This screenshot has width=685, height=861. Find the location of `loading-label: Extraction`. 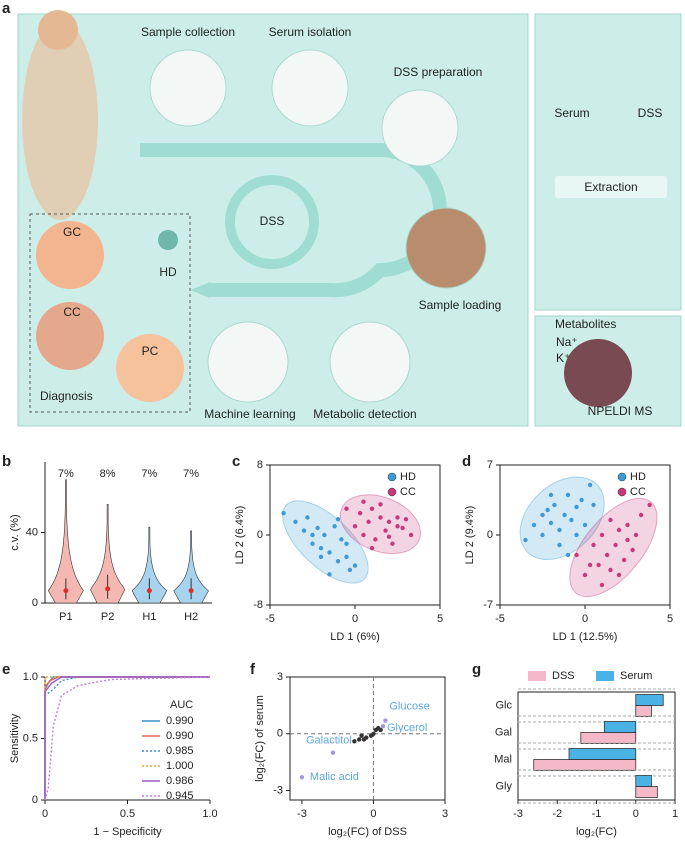

loading-label: Extraction is located at coordinates (610, 187).